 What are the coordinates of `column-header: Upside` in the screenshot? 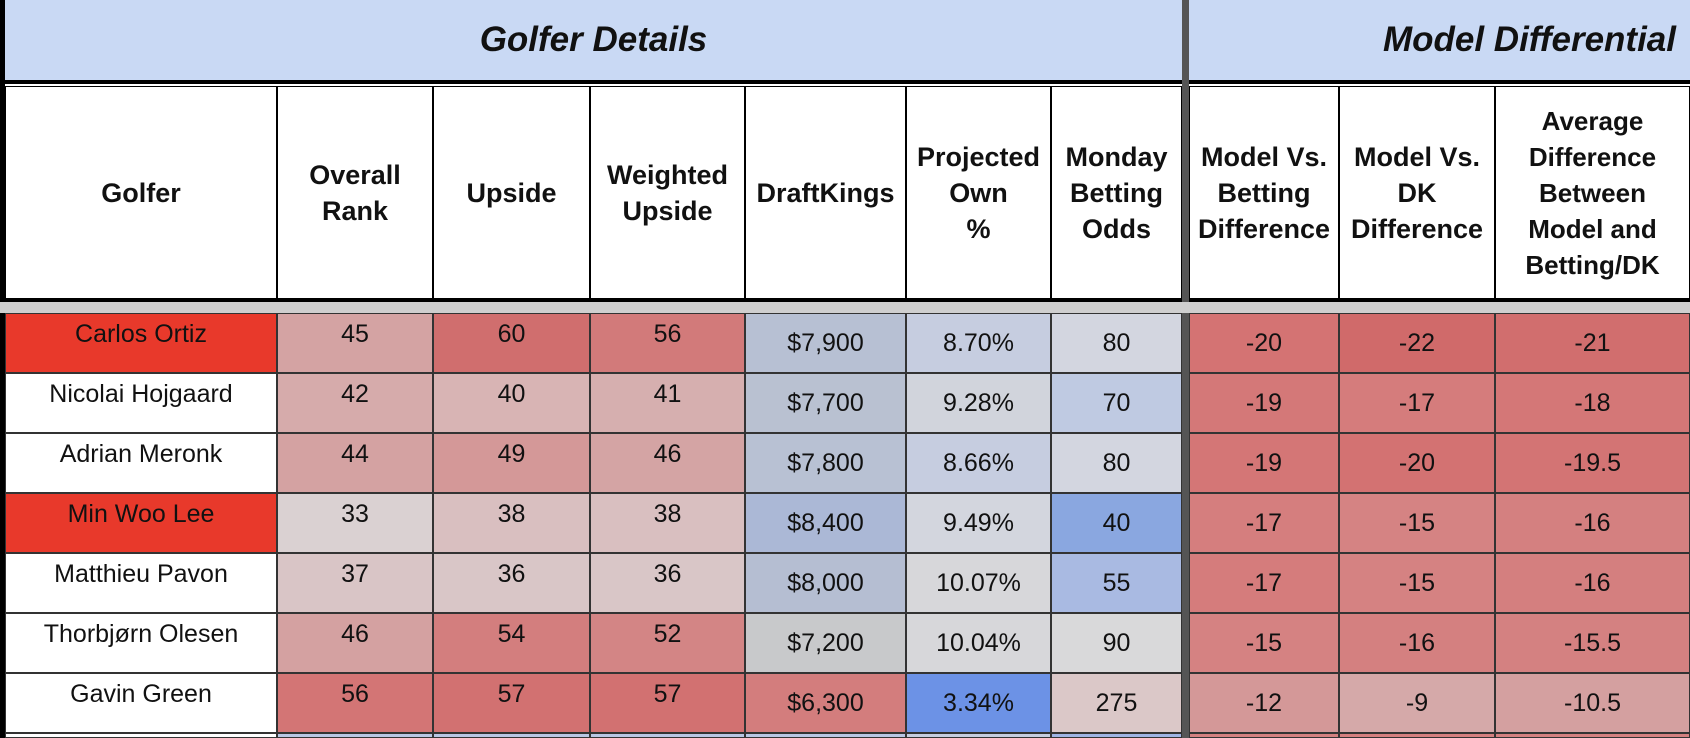 It's located at (511, 194).